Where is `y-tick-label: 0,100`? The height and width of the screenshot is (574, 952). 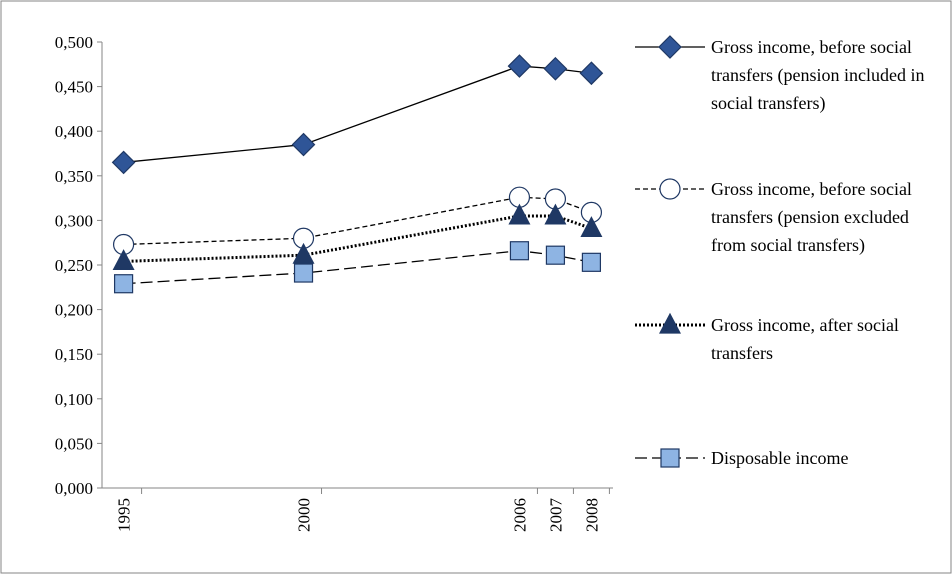
y-tick-label: 0,100 is located at coordinates (74, 399).